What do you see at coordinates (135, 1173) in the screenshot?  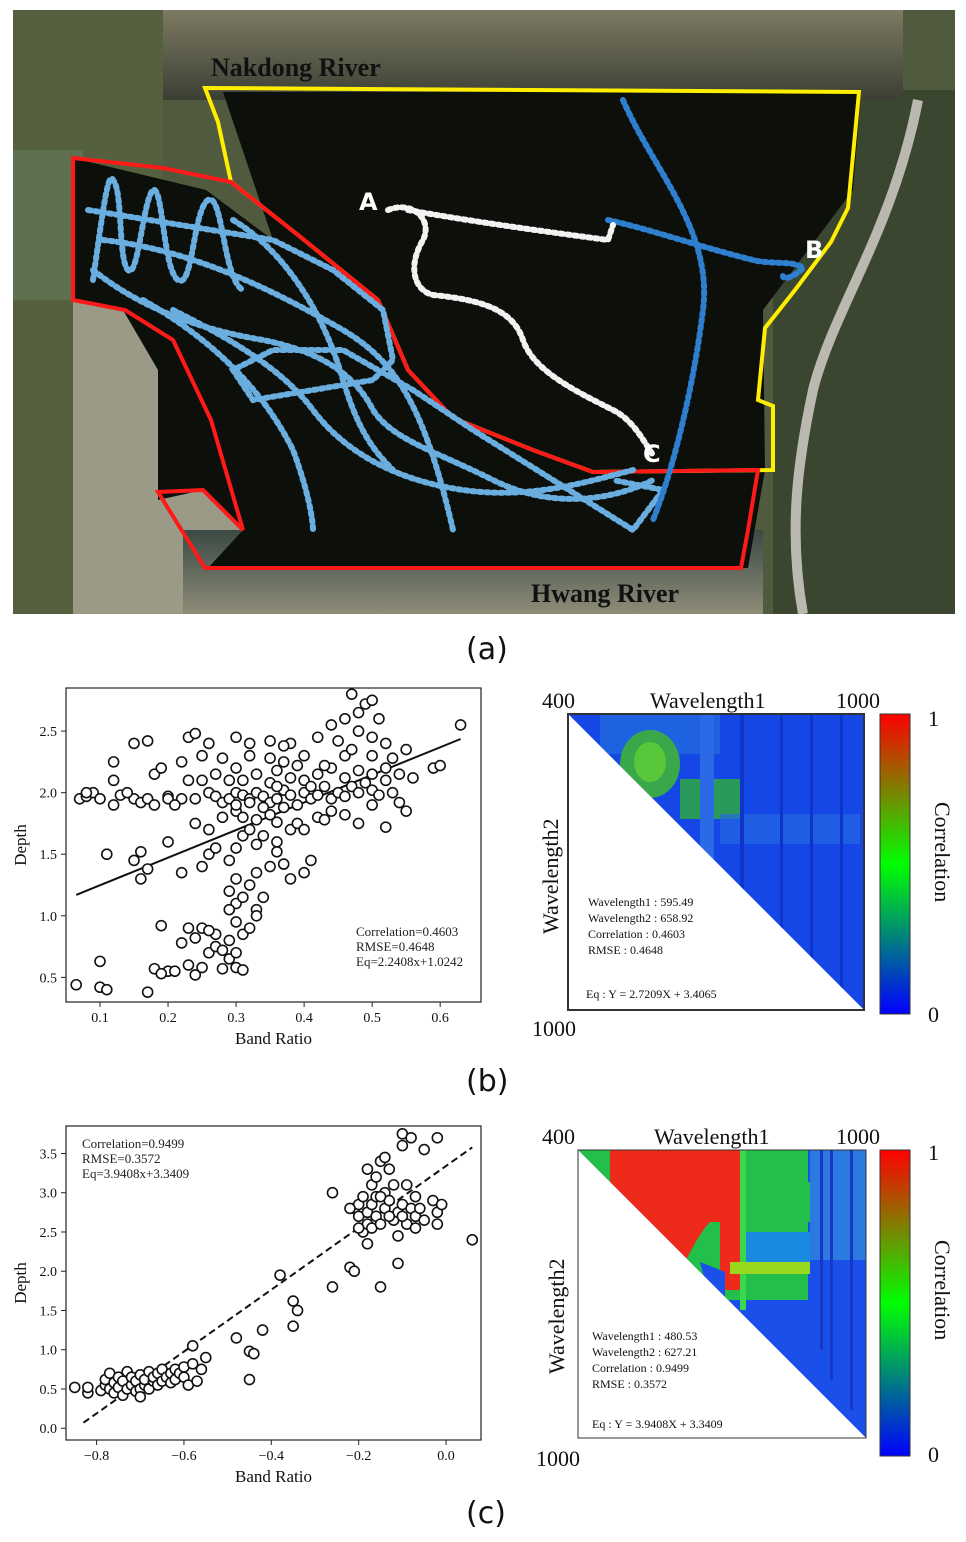 I see `stats-annotation: Eq=3.9408x+3.3409` at bounding box center [135, 1173].